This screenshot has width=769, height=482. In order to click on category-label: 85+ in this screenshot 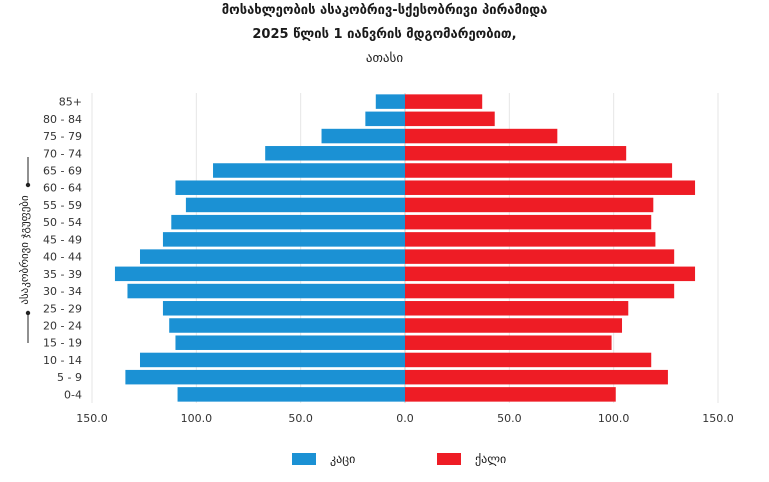, I will do `click(70, 102)`.